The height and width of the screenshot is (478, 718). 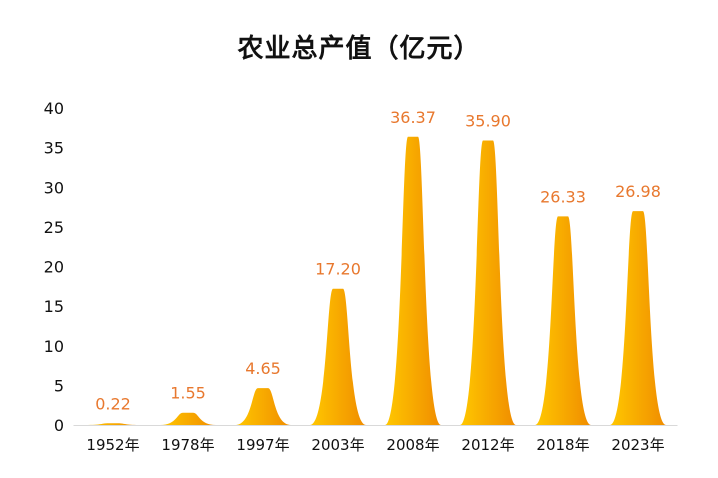 What do you see at coordinates (359, 49) in the screenshot?
I see `chart-title: 农业总产值（亿元）` at bounding box center [359, 49].